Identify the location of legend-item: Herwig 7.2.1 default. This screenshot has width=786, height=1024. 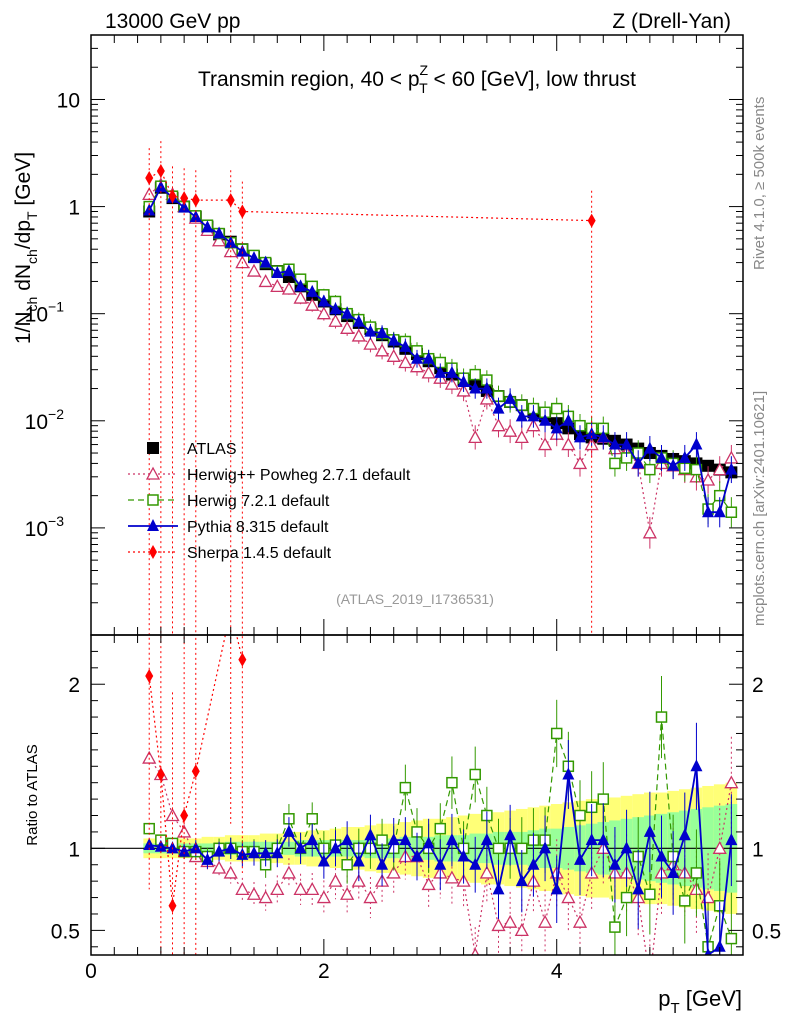
(229, 501).